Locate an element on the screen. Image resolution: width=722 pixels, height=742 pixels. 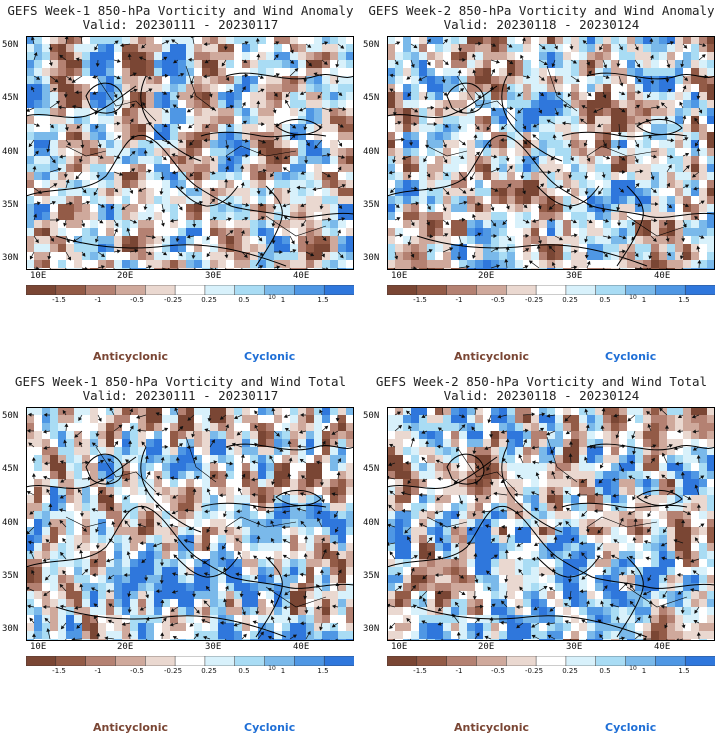
border is located at coordinates (126, 98).